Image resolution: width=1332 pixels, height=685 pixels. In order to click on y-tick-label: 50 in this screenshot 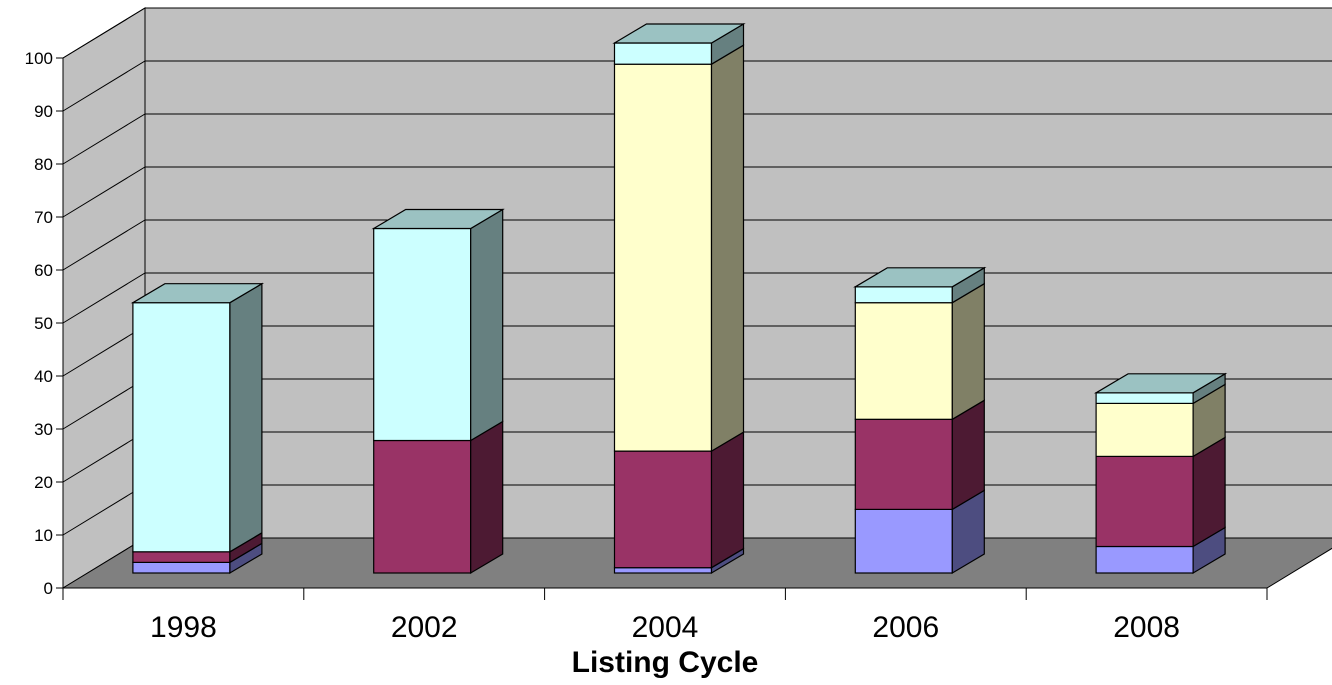, I will do `click(43, 323)`.